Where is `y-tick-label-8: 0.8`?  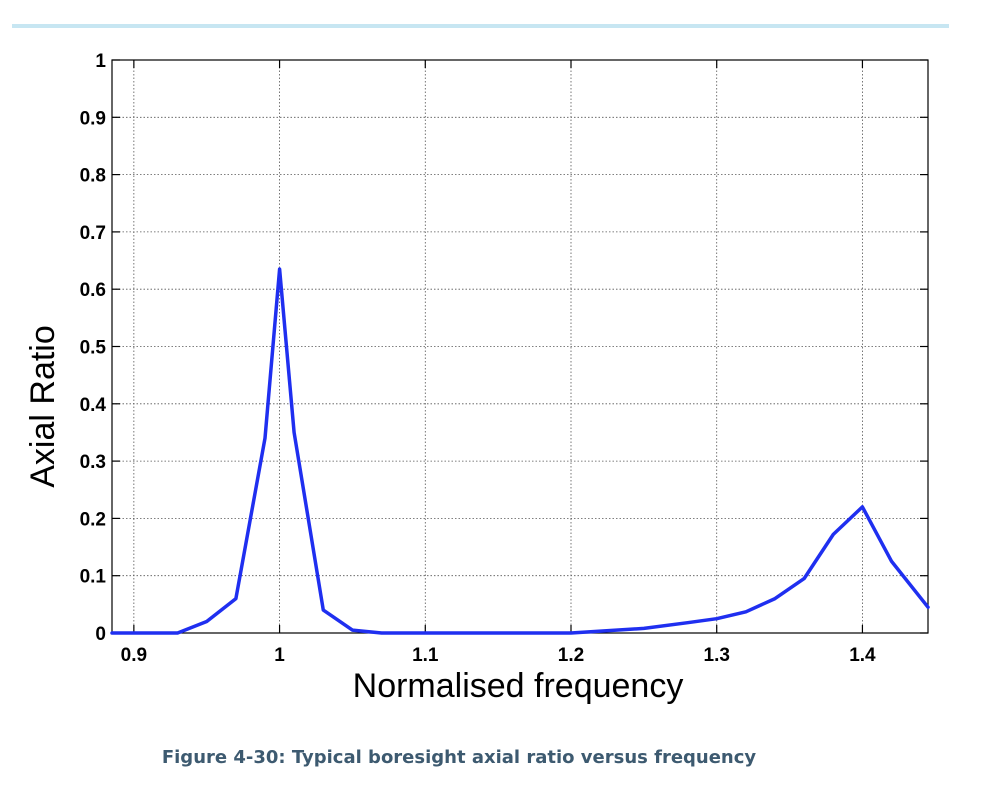
y-tick-label-8: 0.8 is located at coordinates (93, 176).